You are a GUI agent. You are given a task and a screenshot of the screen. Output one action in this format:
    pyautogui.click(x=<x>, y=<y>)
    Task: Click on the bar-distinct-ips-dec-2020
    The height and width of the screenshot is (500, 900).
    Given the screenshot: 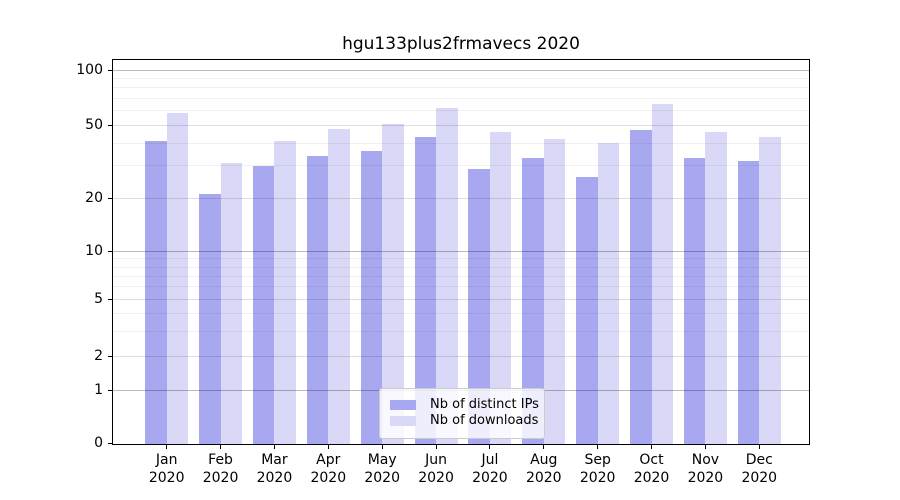 What is the action you would take?
    pyautogui.click(x=748, y=302)
    